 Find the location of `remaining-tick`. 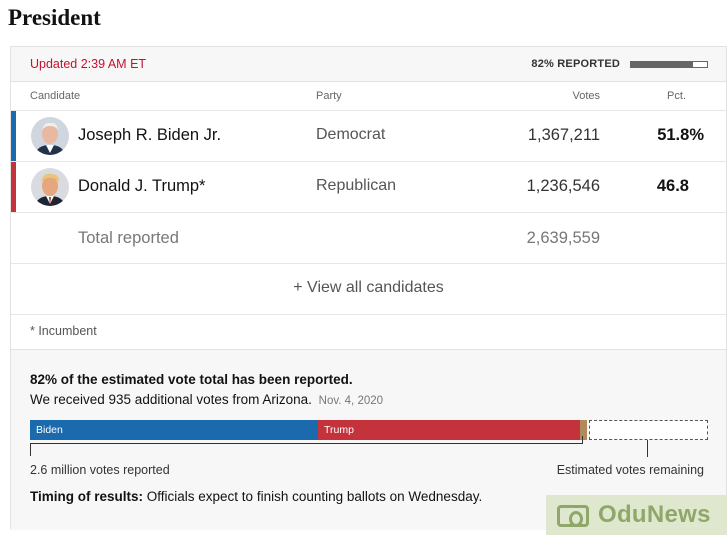

remaining-tick is located at coordinates (647, 448).